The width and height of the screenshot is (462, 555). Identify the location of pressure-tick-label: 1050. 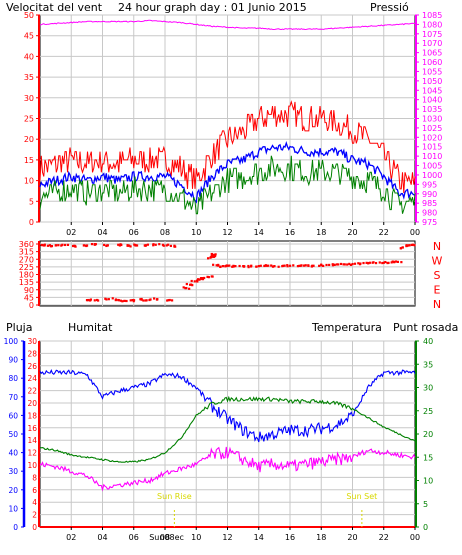
(432, 81).